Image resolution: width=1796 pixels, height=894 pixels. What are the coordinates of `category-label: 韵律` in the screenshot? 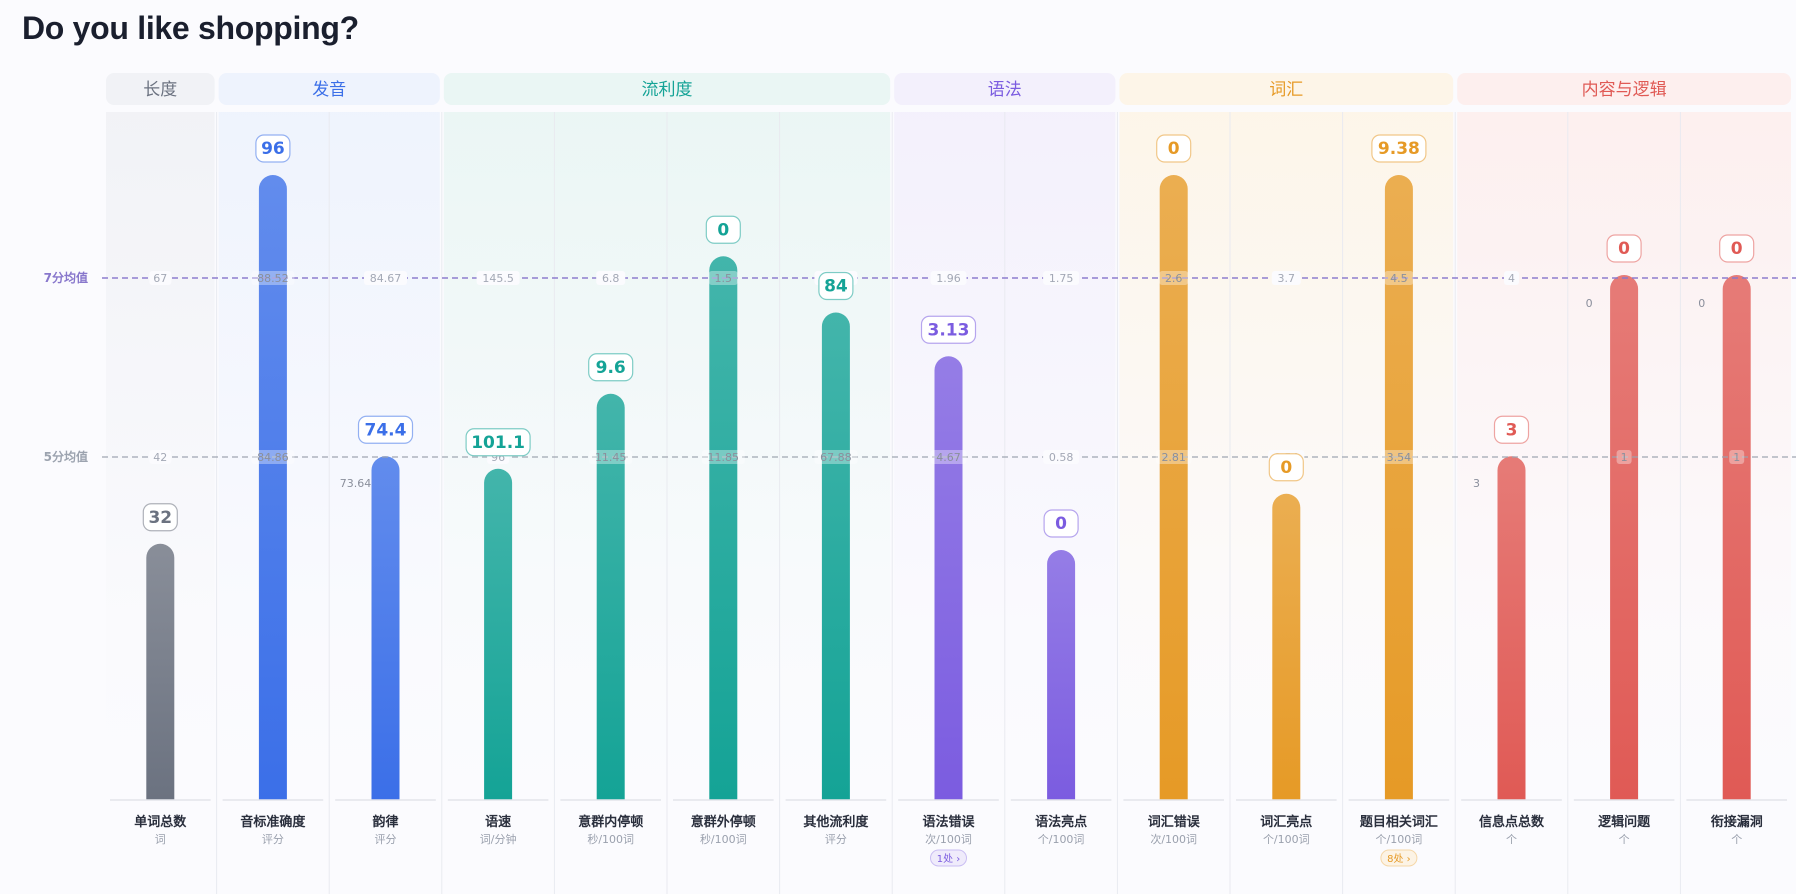 It's located at (385, 822).